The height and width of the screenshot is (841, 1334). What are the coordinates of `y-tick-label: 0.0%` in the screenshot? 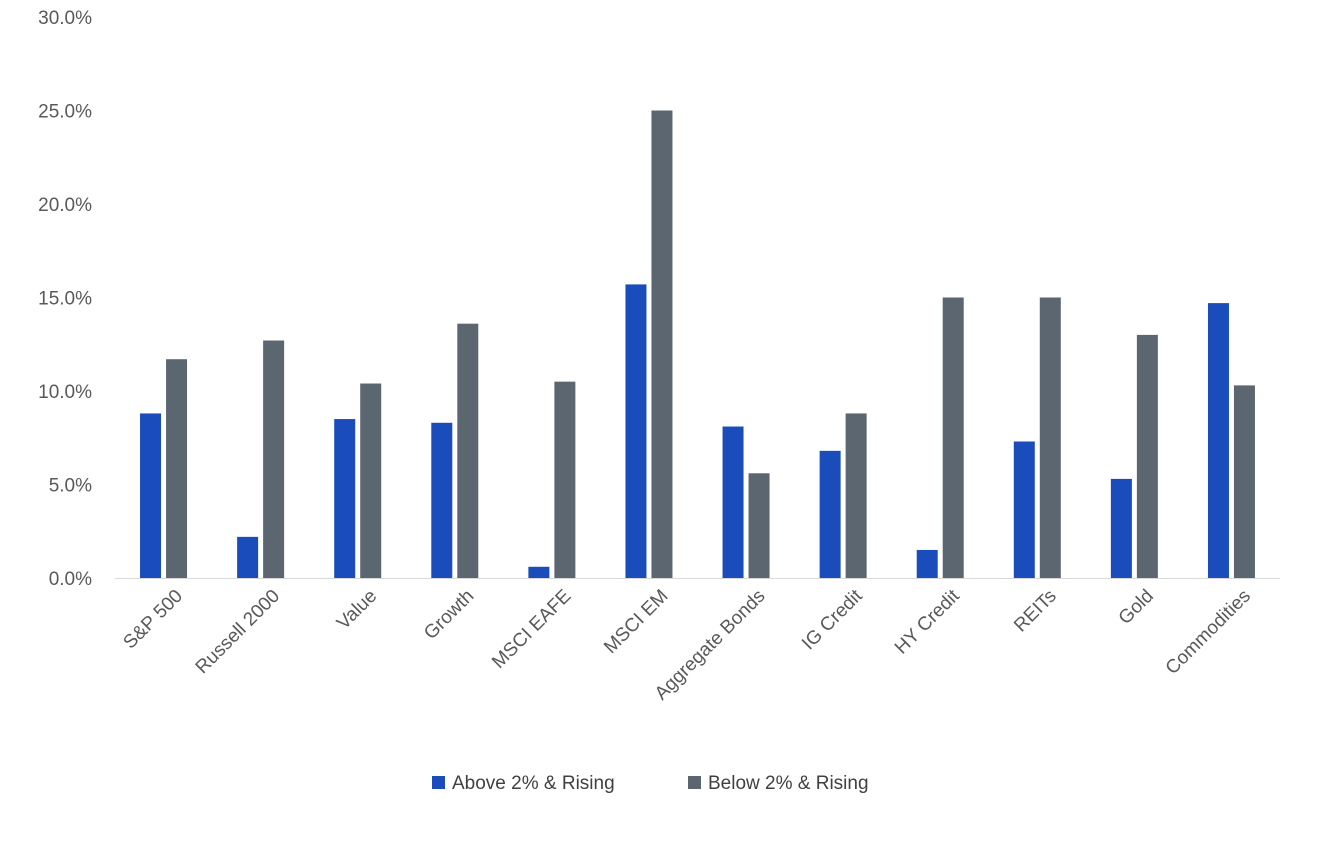 It's located at (70, 579).